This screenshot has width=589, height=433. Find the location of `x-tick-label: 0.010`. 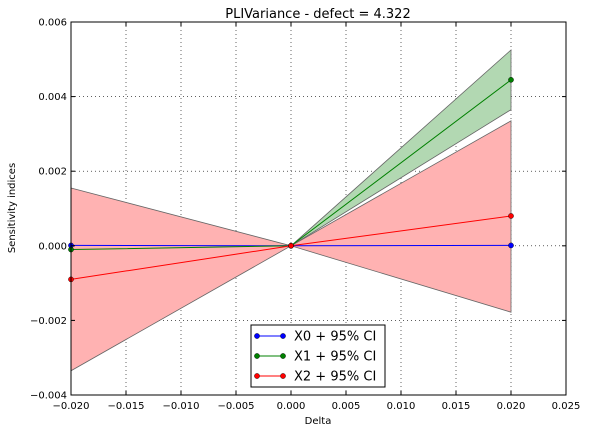

x-tick-label: 0.010 is located at coordinates (401, 406).